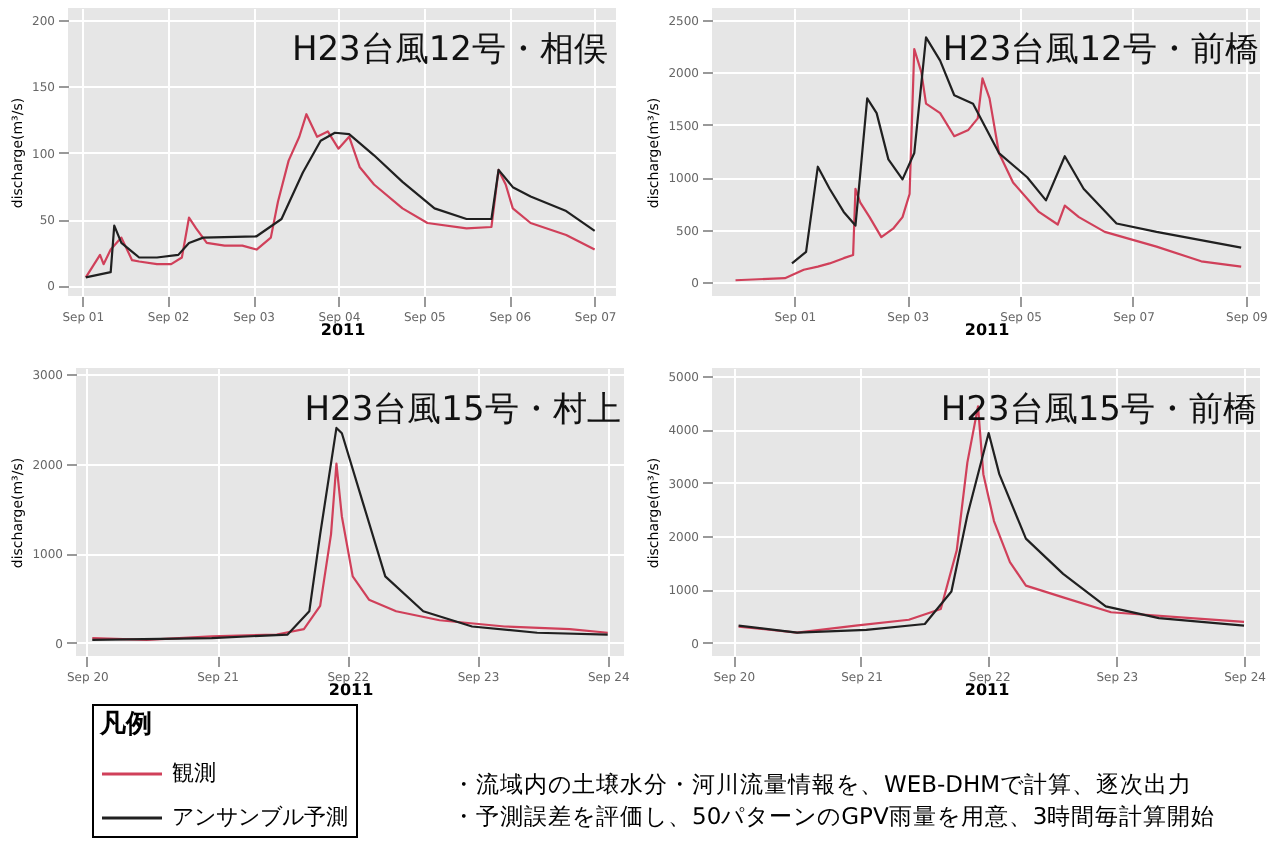 Image resolution: width=1276 pixels, height=842 pixels. Describe the element at coordinates (1100, 50) in the screenshot. I see `text: H23台風12号・前橋` at that location.